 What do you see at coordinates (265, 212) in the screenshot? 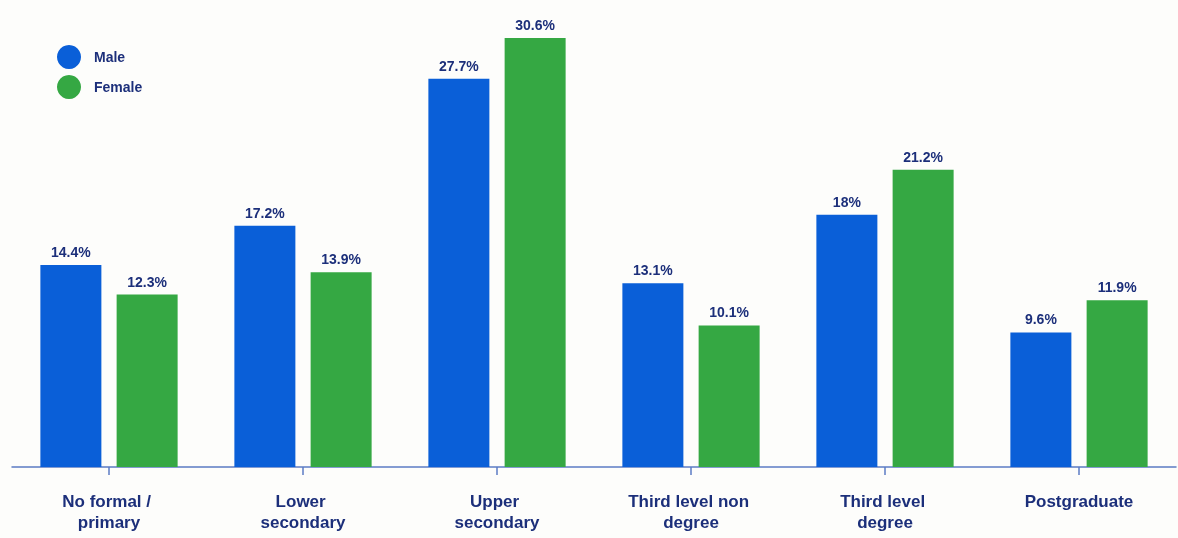
I see `data-label: 17.2%` at bounding box center [265, 212].